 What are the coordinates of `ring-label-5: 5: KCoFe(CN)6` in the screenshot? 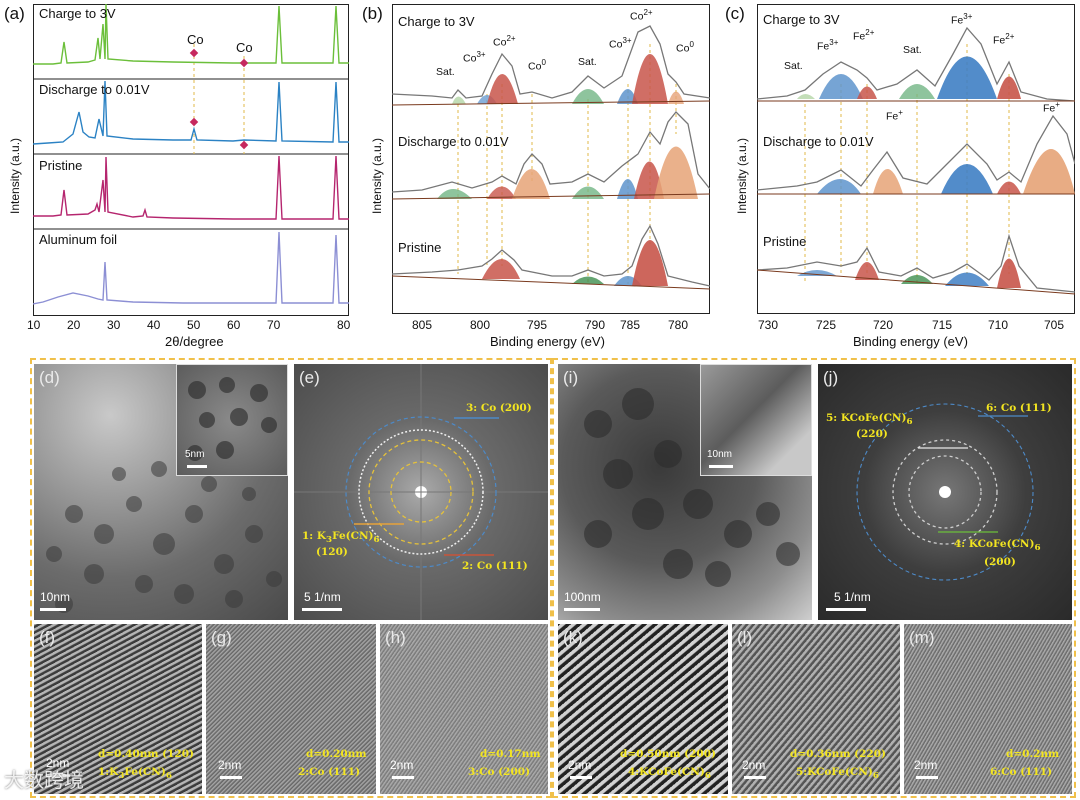 It's located at (869, 420).